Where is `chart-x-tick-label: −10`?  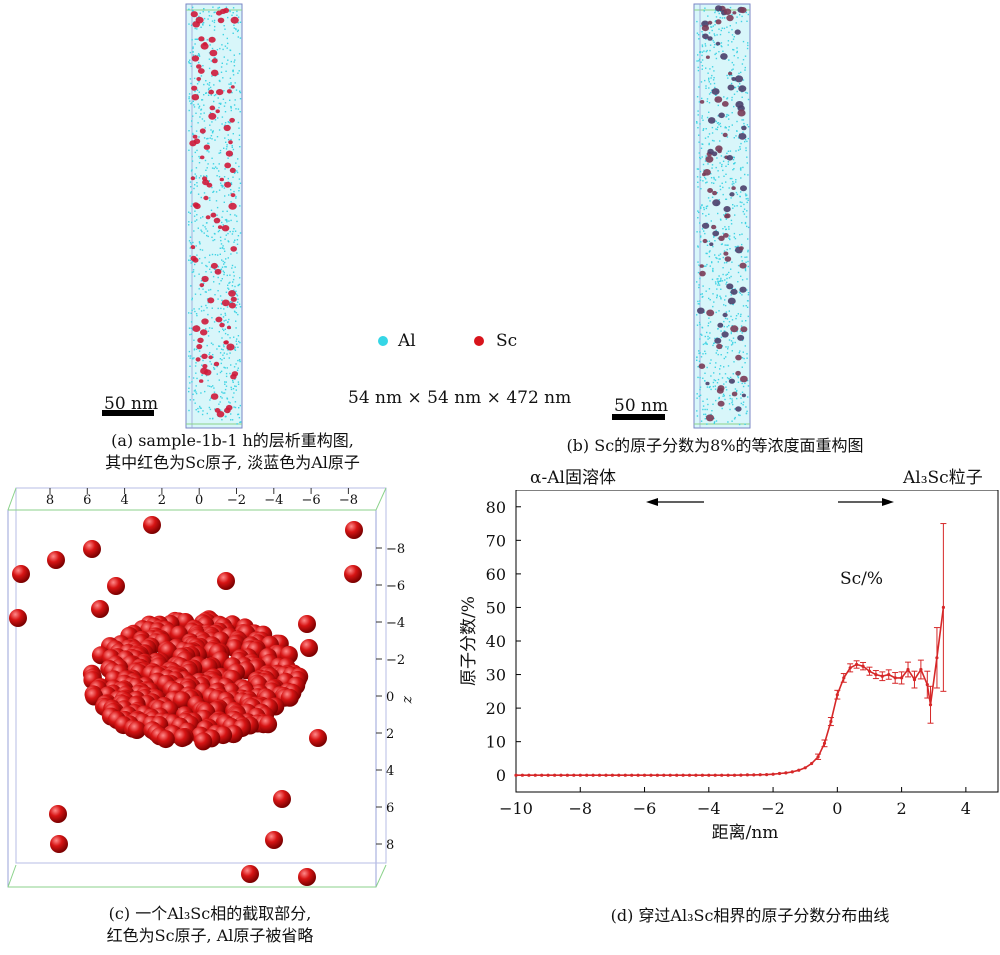
chart-x-tick-label: −10 is located at coordinates (516, 808).